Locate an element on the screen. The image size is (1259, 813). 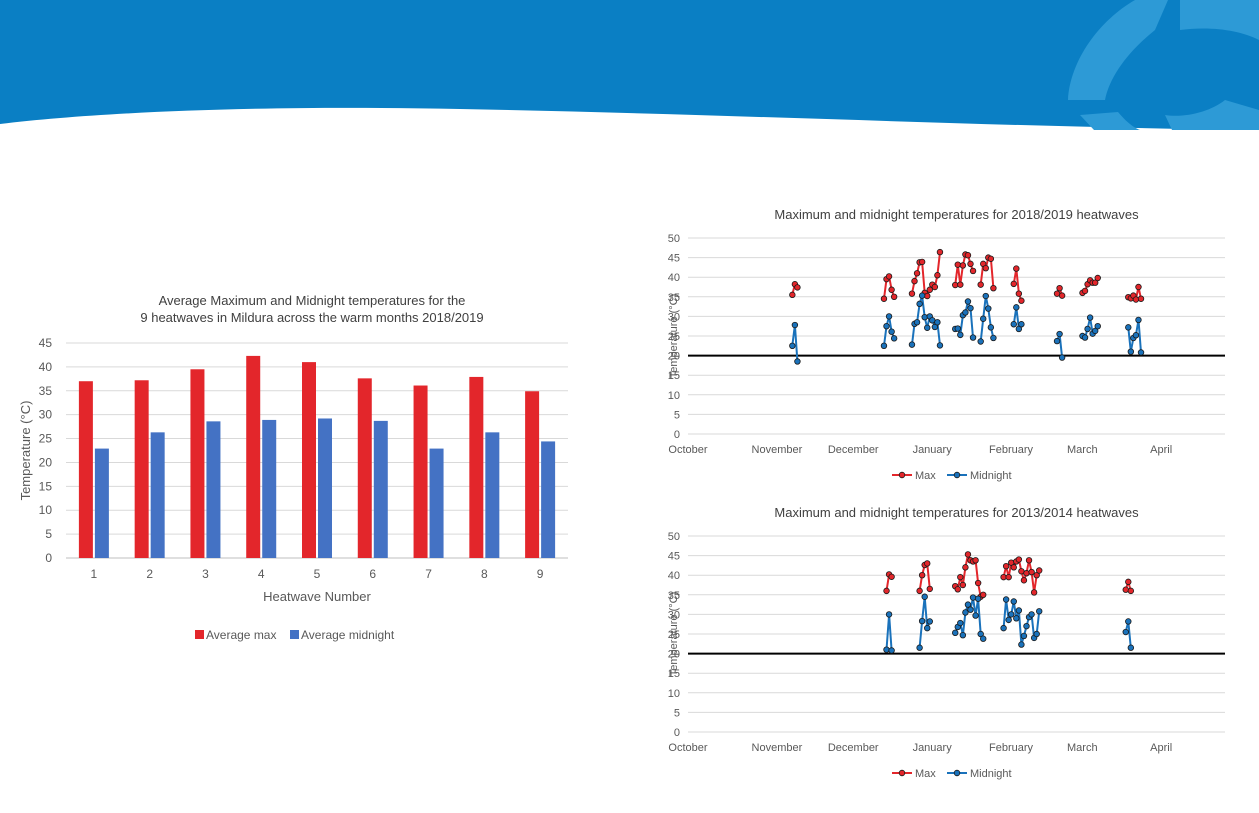
x-tick-label: November is located at coordinates (777, 748).